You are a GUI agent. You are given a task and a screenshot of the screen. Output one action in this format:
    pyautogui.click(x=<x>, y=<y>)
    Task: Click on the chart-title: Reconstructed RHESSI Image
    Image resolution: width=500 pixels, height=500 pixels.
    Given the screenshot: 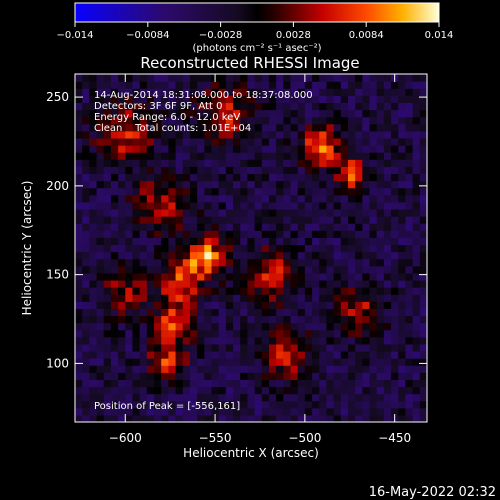 What is the action you would take?
    pyautogui.click(x=249, y=63)
    